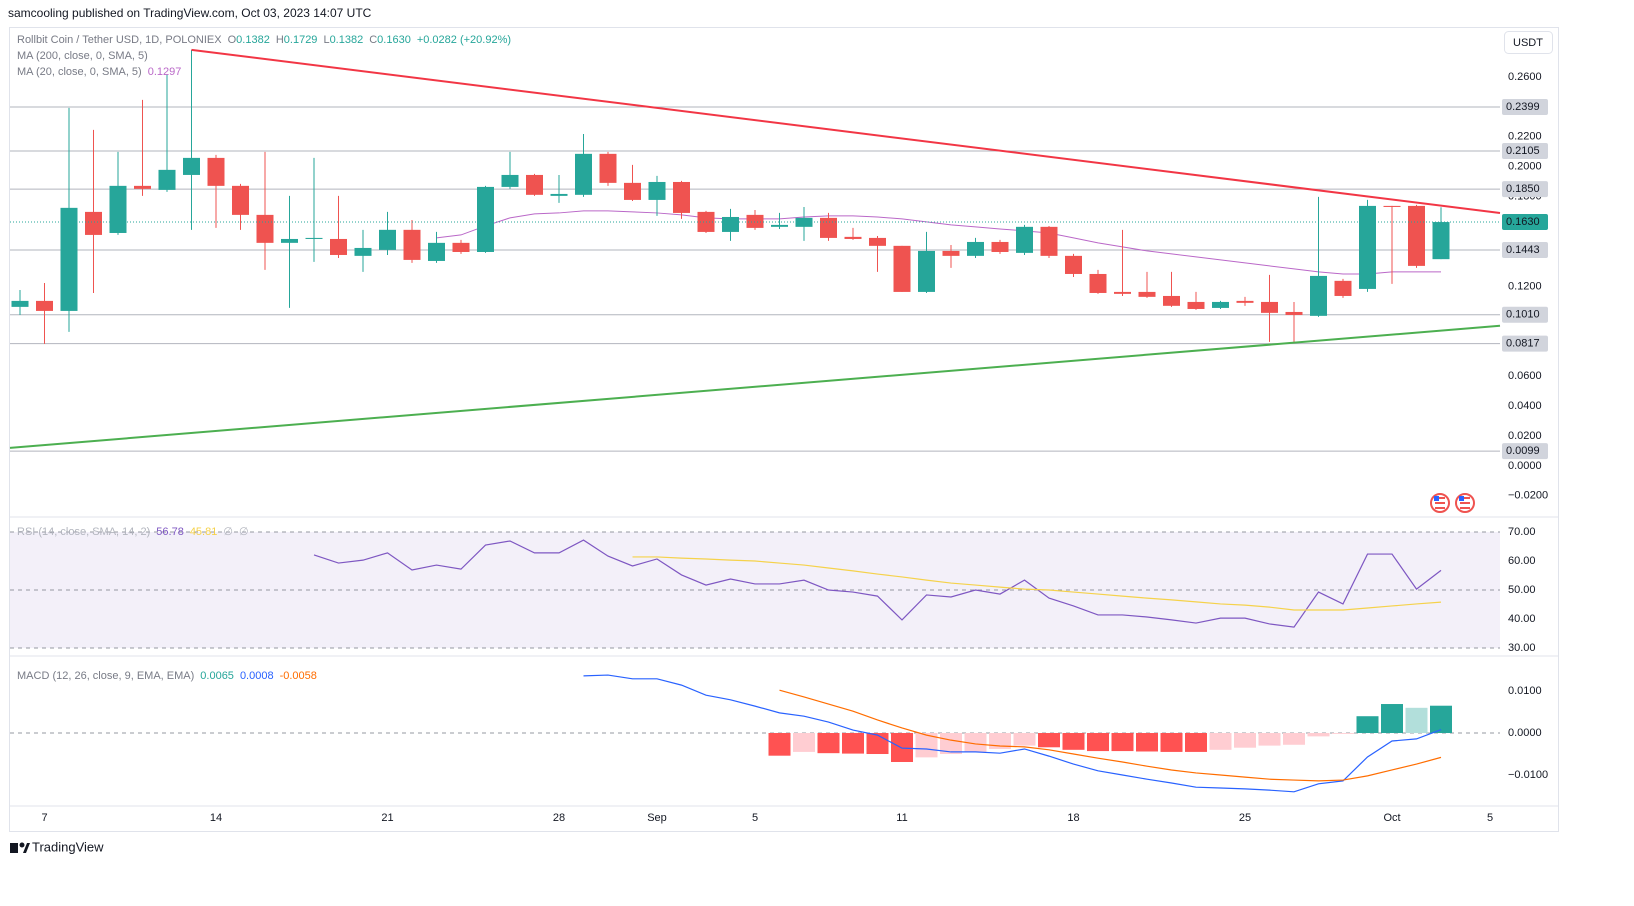  Describe the element at coordinates (216, 818) in the screenshot. I see `x-tick-label: 14` at that location.